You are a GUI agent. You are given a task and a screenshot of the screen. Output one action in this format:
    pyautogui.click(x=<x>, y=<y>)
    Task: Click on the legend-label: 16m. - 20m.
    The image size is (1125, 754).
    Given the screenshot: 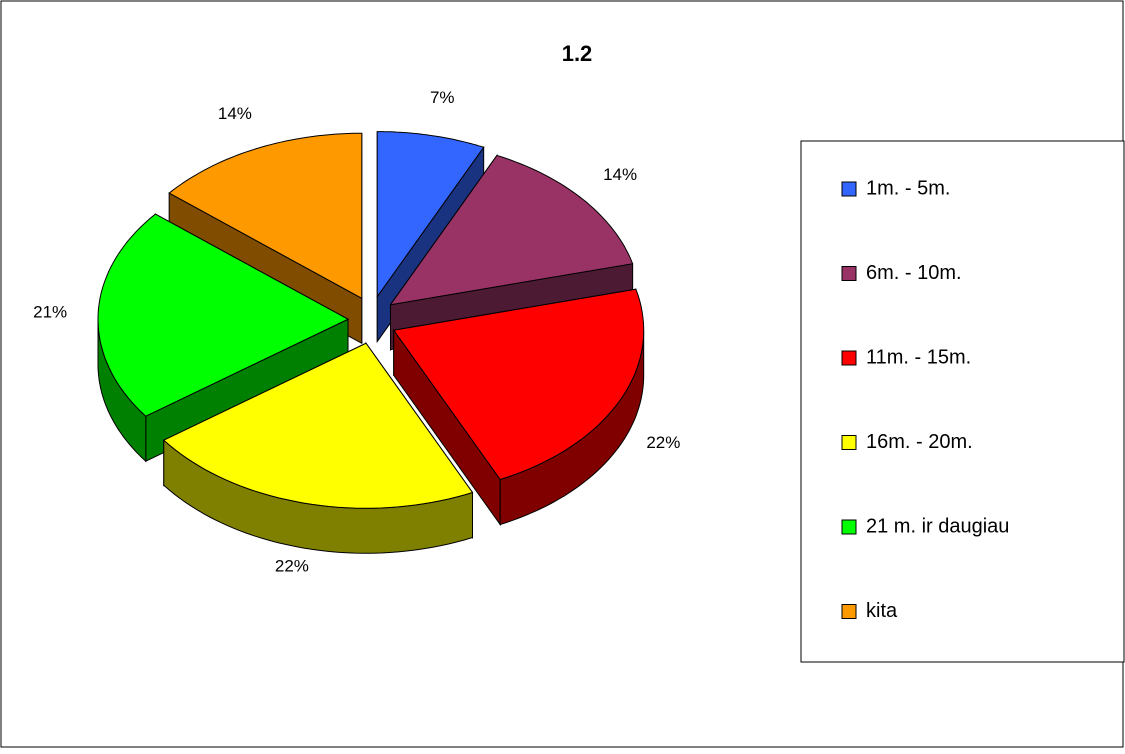 What is the action you would take?
    pyautogui.click(x=919, y=442)
    